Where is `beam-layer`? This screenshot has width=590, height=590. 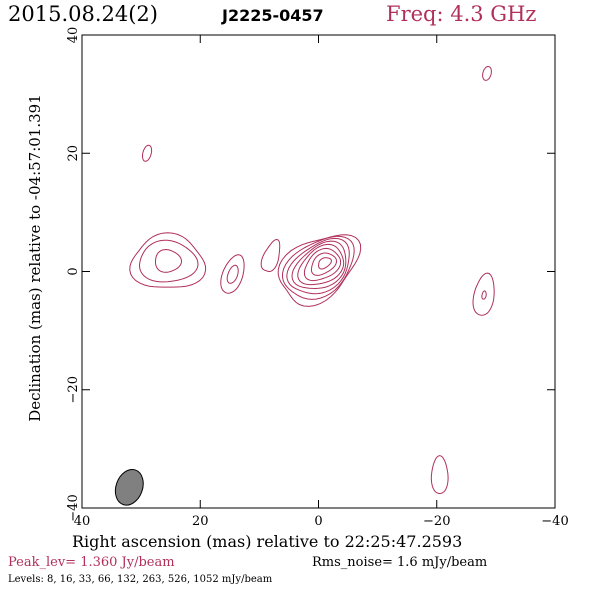
beam-layer is located at coordinates (129, 487).